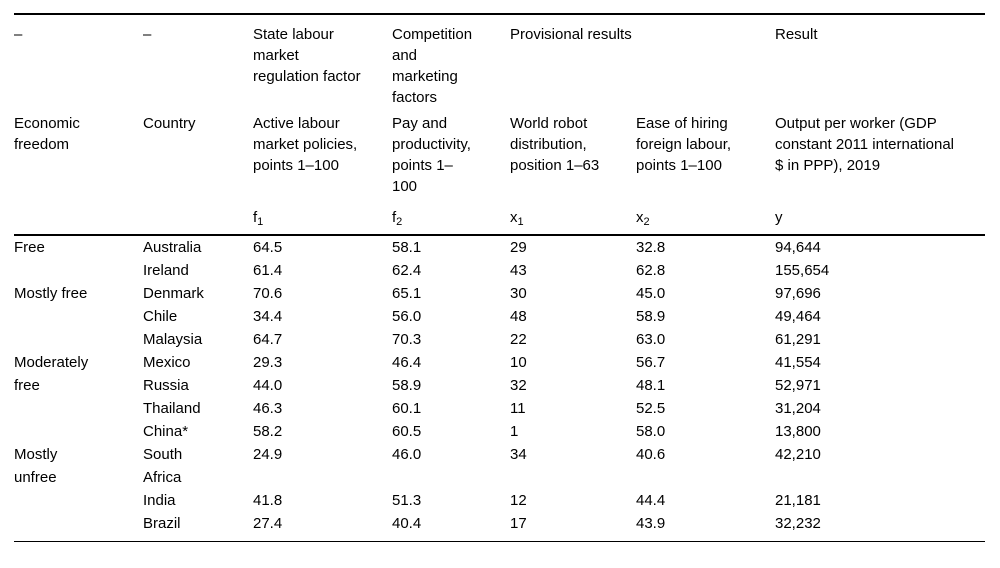 This screenshot has height=568, width=1000. I want to click on cell-y: 32,232, so click(798, 523).